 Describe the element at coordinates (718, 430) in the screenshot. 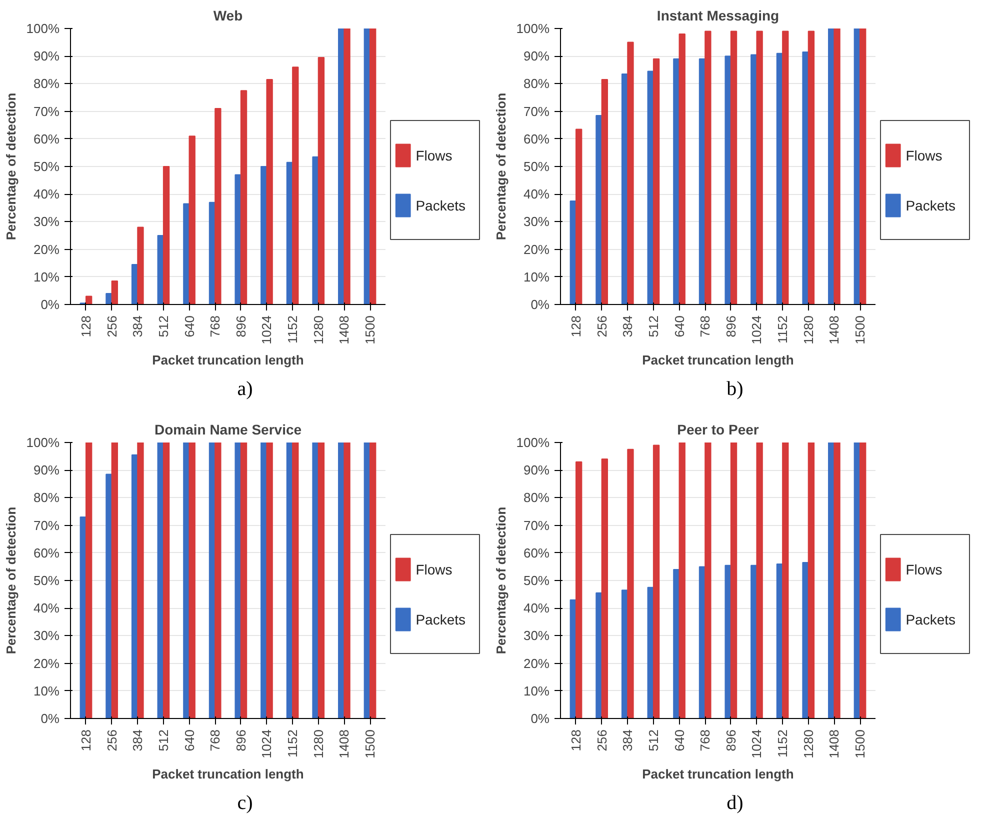

I see `chart-title: Peer to Peer` at that location.